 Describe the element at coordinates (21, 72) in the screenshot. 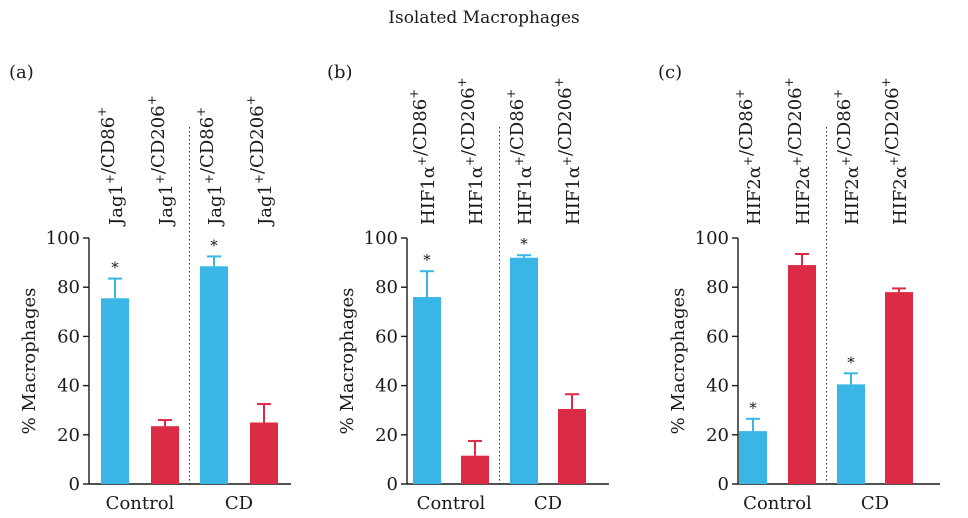

I see `panel-label: (a)` at that location.